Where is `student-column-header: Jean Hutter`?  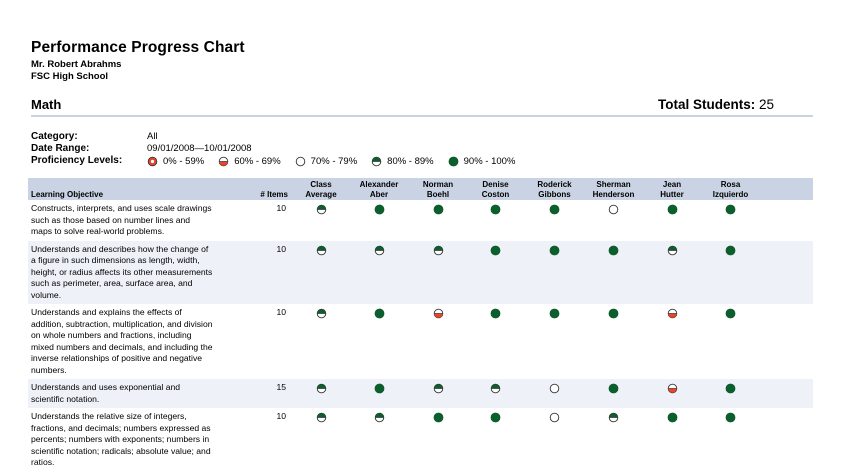 student-column-header: Jean Hutter is located at coordinates (672, 189).